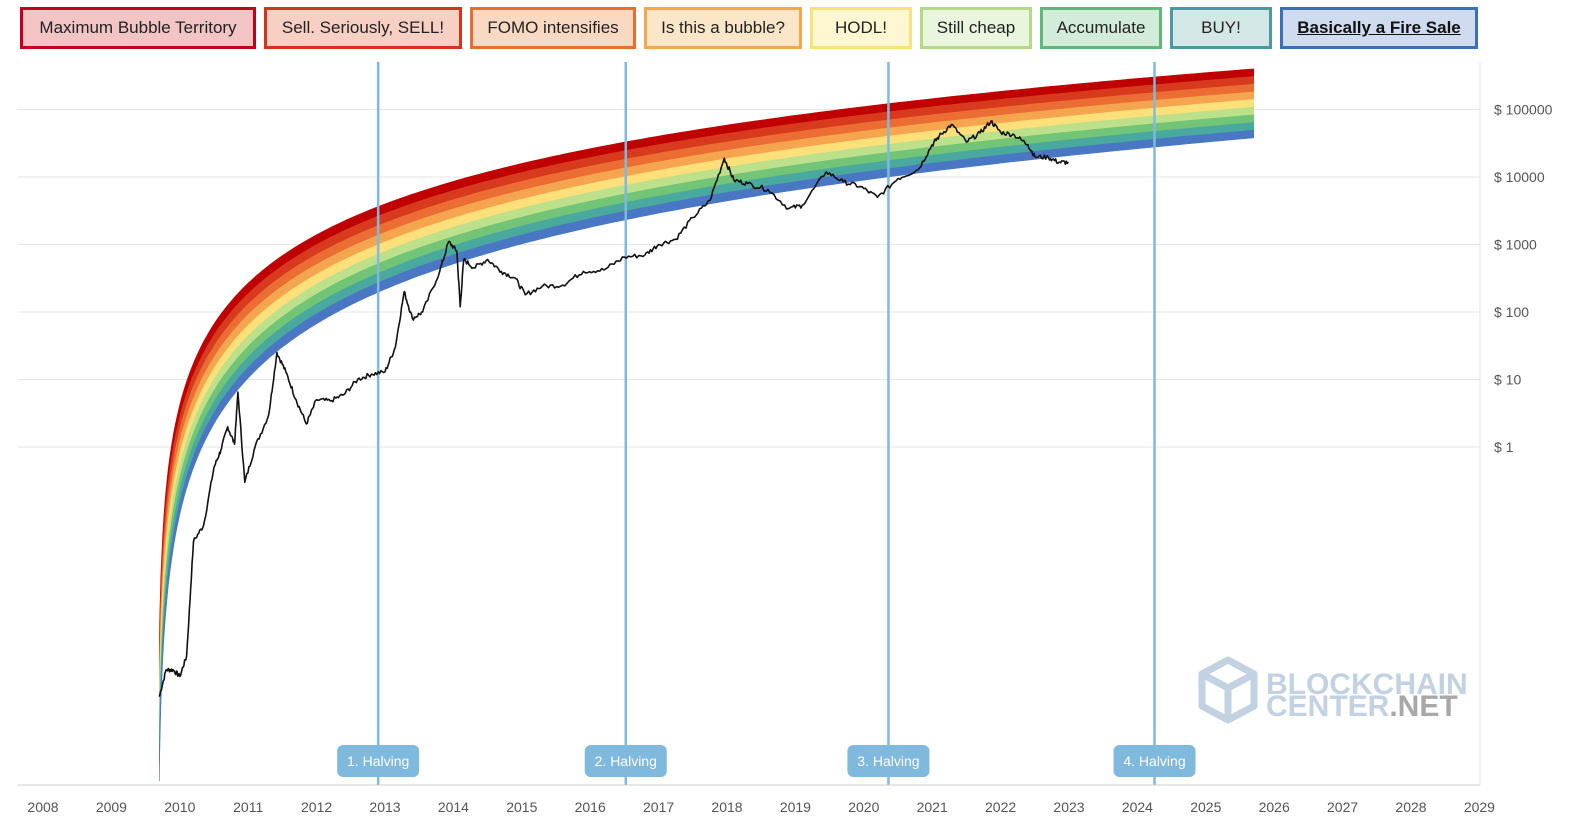  I want to click on legend-item-5: HODL!, so click(861, 28).